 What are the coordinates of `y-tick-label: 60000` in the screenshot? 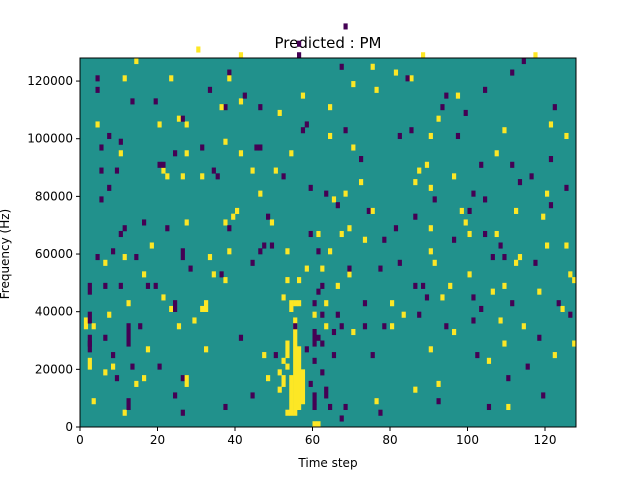 It's located at (54, 254).